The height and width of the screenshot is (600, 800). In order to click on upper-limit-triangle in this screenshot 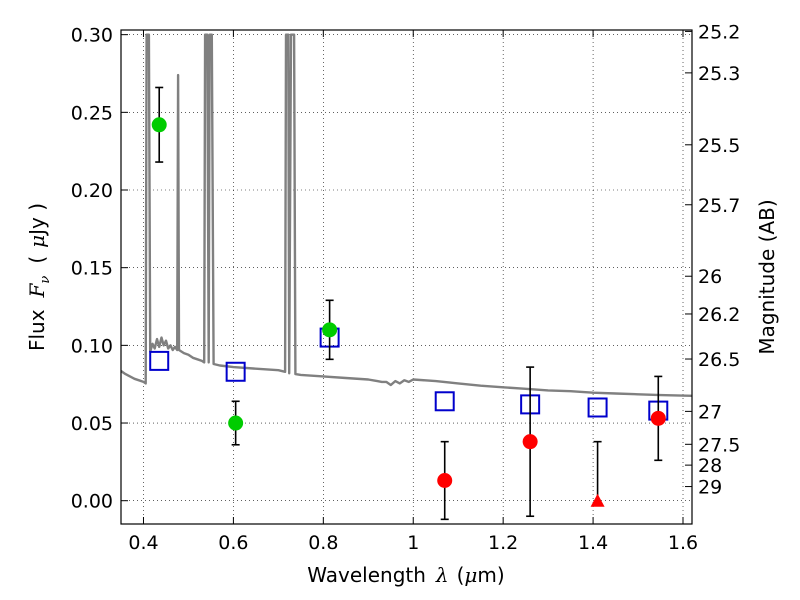, I will do `click(597, 500)`.